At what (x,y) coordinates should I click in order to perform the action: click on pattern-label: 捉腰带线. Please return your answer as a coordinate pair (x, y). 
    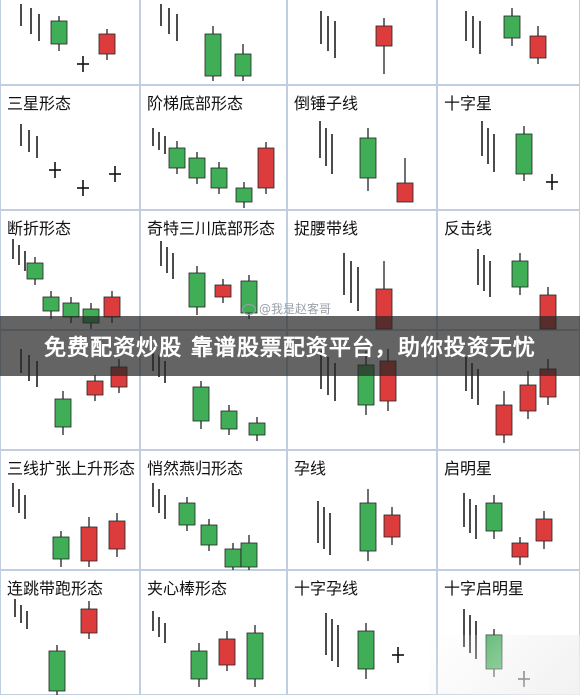
    Looking at the image, I should click on (326, 228).